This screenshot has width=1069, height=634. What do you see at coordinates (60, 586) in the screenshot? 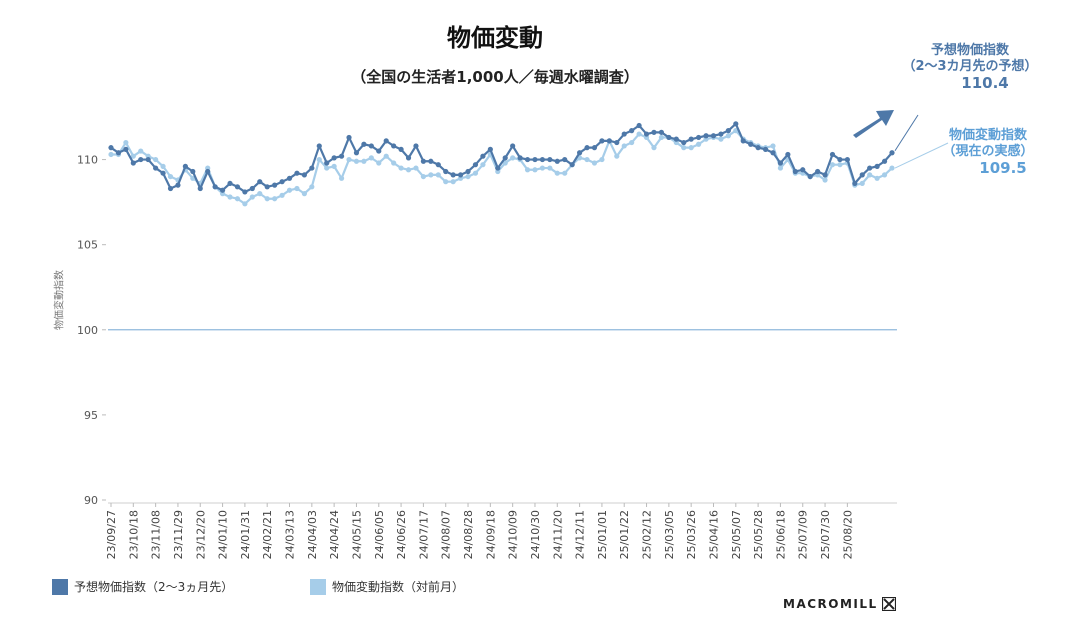
I see `legend-swatch-forecast` at bounding box center [60, 586].